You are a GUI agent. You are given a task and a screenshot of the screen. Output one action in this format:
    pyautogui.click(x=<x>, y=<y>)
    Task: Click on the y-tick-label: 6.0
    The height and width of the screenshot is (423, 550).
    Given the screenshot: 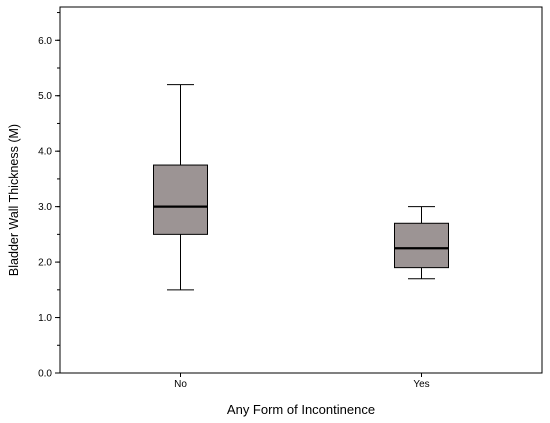 What is the action you would take?
    pyautogui.click(x=45, y=41)
    